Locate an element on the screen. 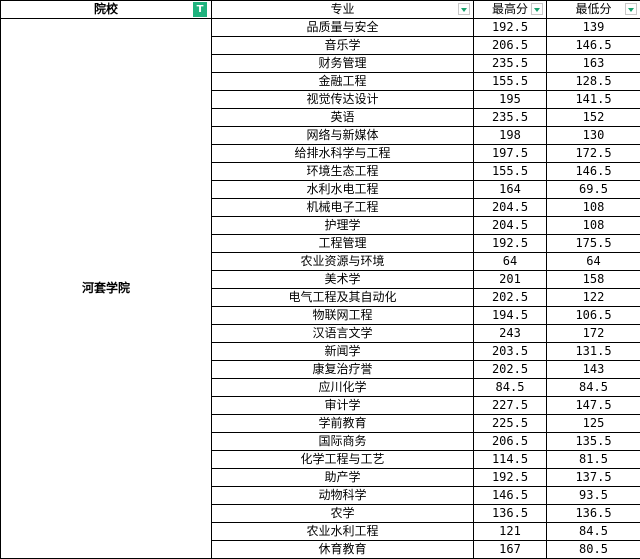  cell-max-score: 146.5 is located at coordinates (510, 495).